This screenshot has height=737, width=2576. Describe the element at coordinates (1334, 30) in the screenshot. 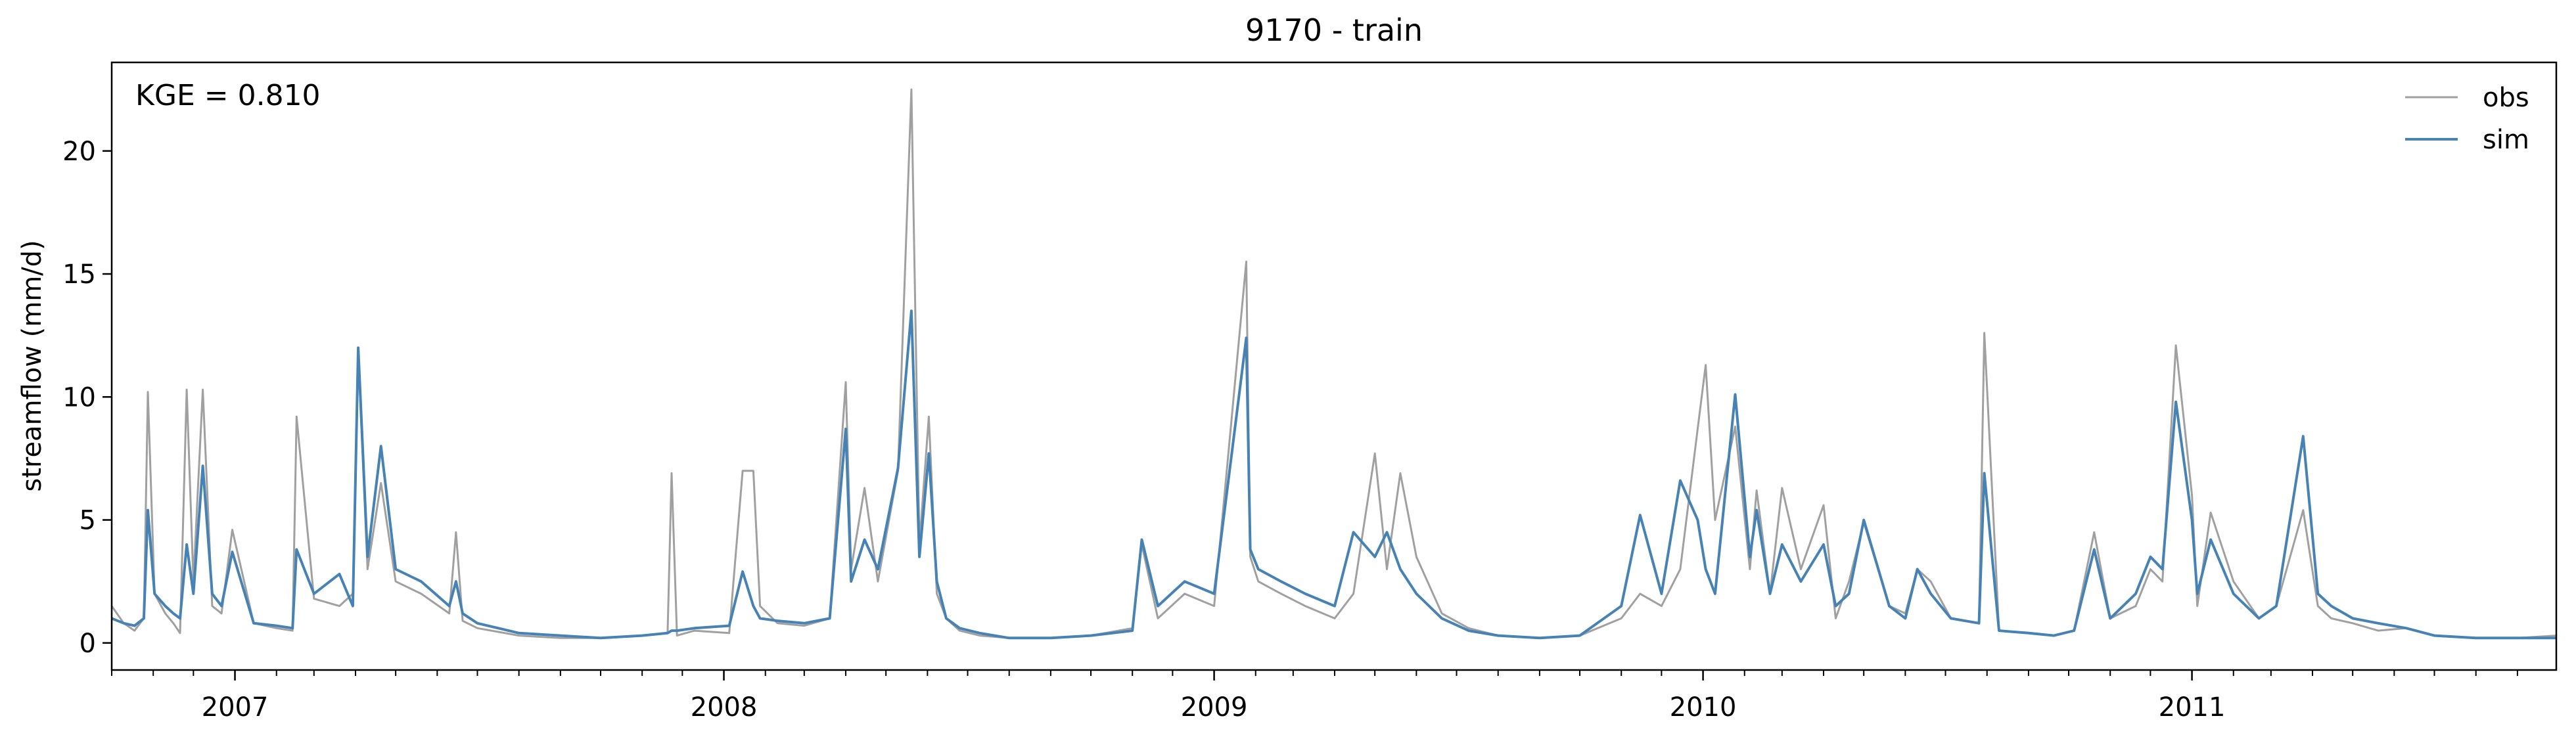

I see `chart-title: 9170 - train` at that location.